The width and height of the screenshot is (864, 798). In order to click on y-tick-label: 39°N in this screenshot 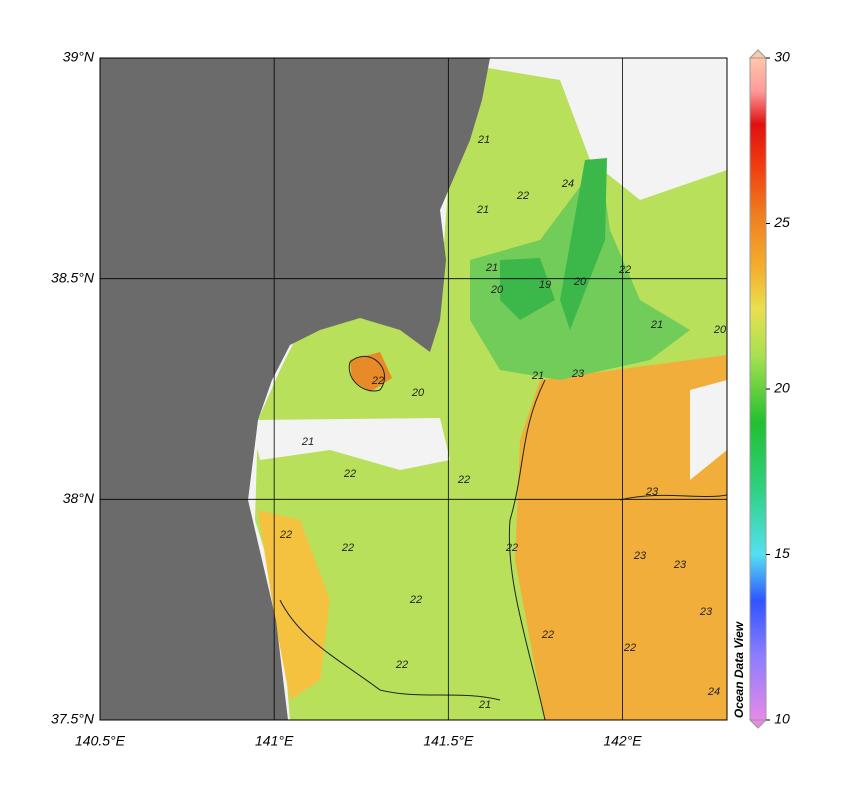, I will do `click(79, 57)`.